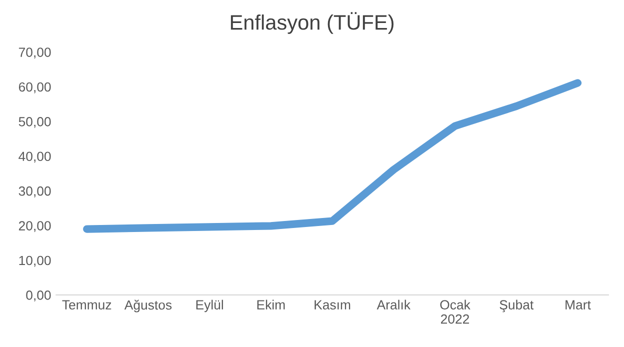 The height and width of the screenshot is (347, 624). I want to click on x-tick-label: Aralık, so click(393, 305).